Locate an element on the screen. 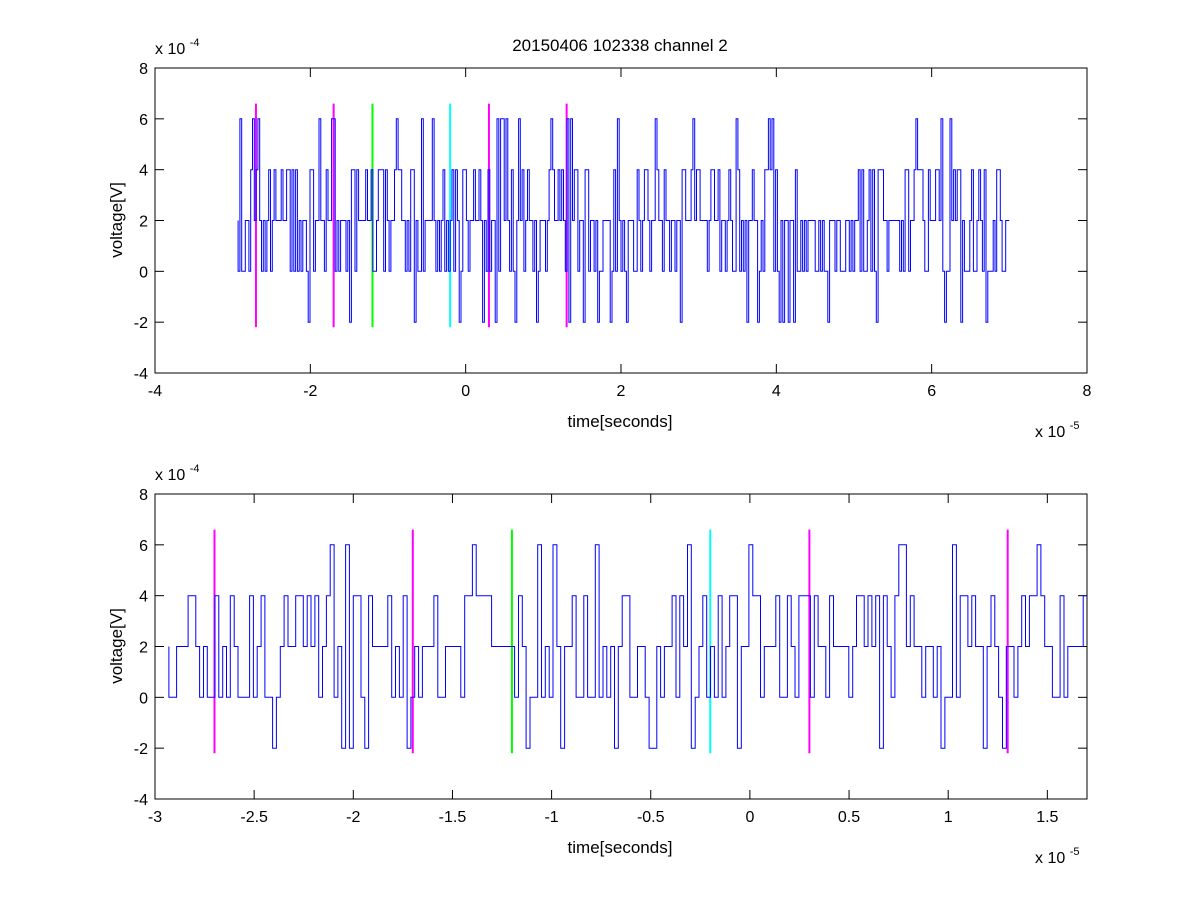 Image resolution: width=1200 pixels, height=900 pixels. x-tick-label: 6 is located at coordinates (931, 391).